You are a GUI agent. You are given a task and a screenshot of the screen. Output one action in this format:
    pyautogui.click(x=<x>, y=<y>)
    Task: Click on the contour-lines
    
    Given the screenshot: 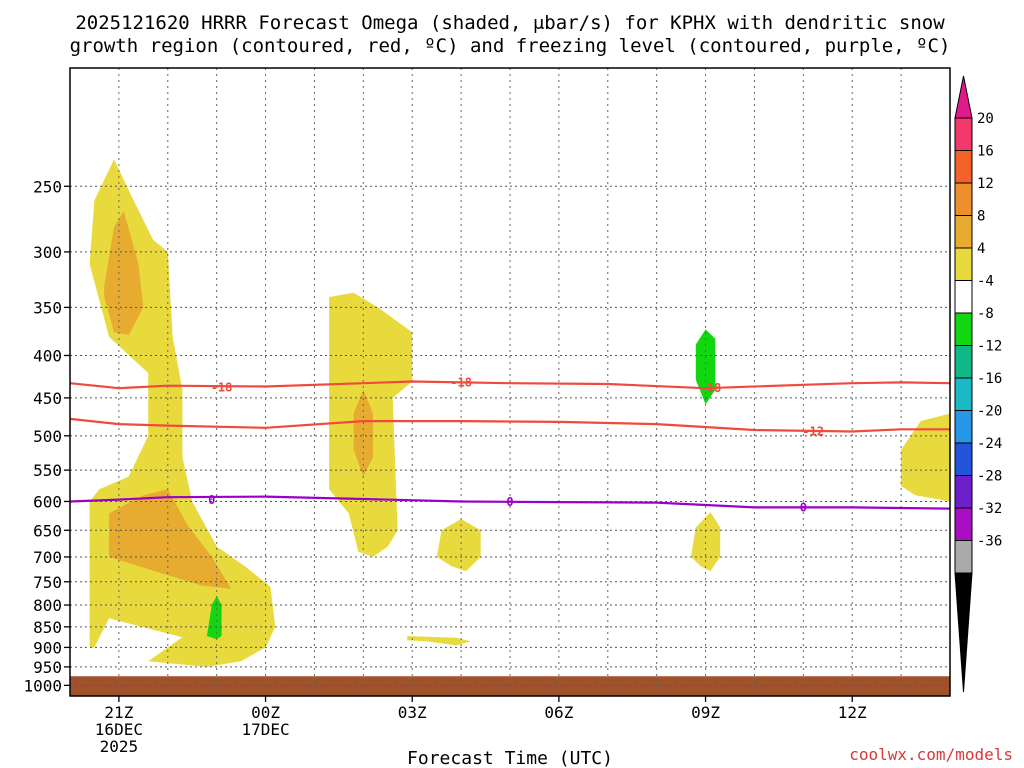 What is the action you would take?
    pyautogui.click(x=510, y=445)
    